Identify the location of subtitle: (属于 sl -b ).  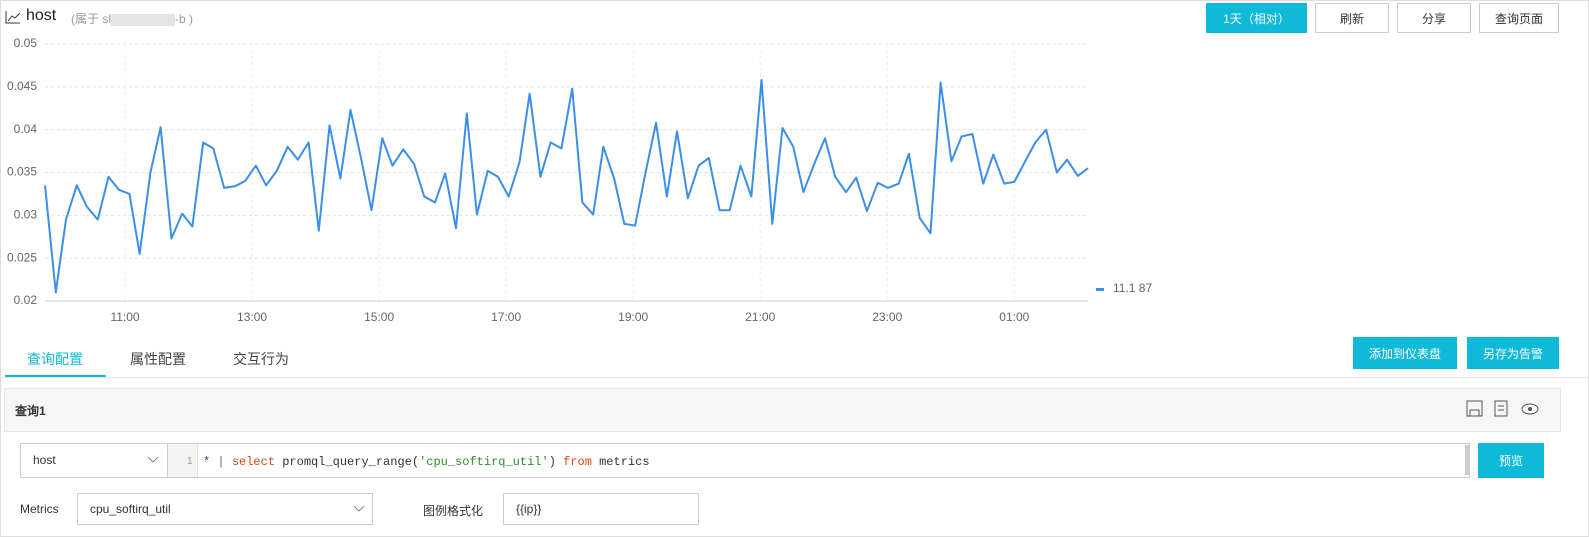
(132, 18).